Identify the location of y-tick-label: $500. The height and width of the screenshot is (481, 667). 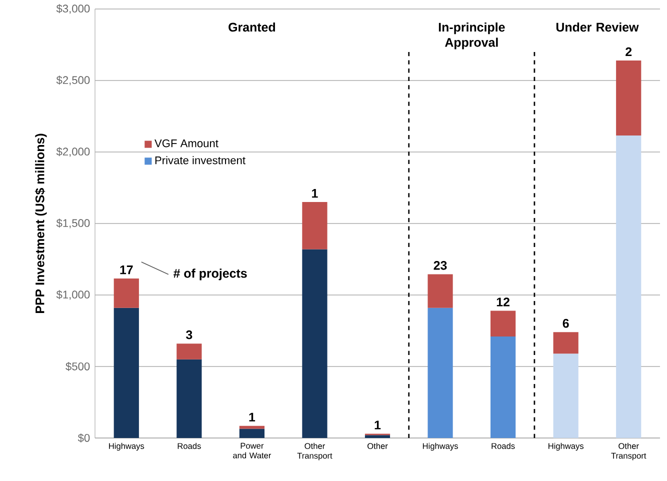
(78, 366).